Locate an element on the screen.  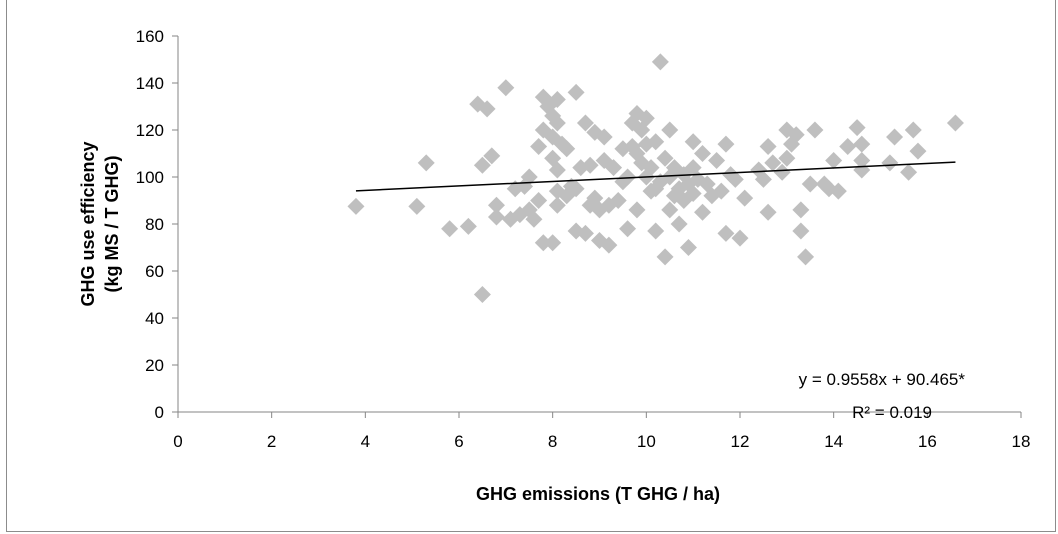
x-tick-label: 8 is located at coordinates (552, 441).